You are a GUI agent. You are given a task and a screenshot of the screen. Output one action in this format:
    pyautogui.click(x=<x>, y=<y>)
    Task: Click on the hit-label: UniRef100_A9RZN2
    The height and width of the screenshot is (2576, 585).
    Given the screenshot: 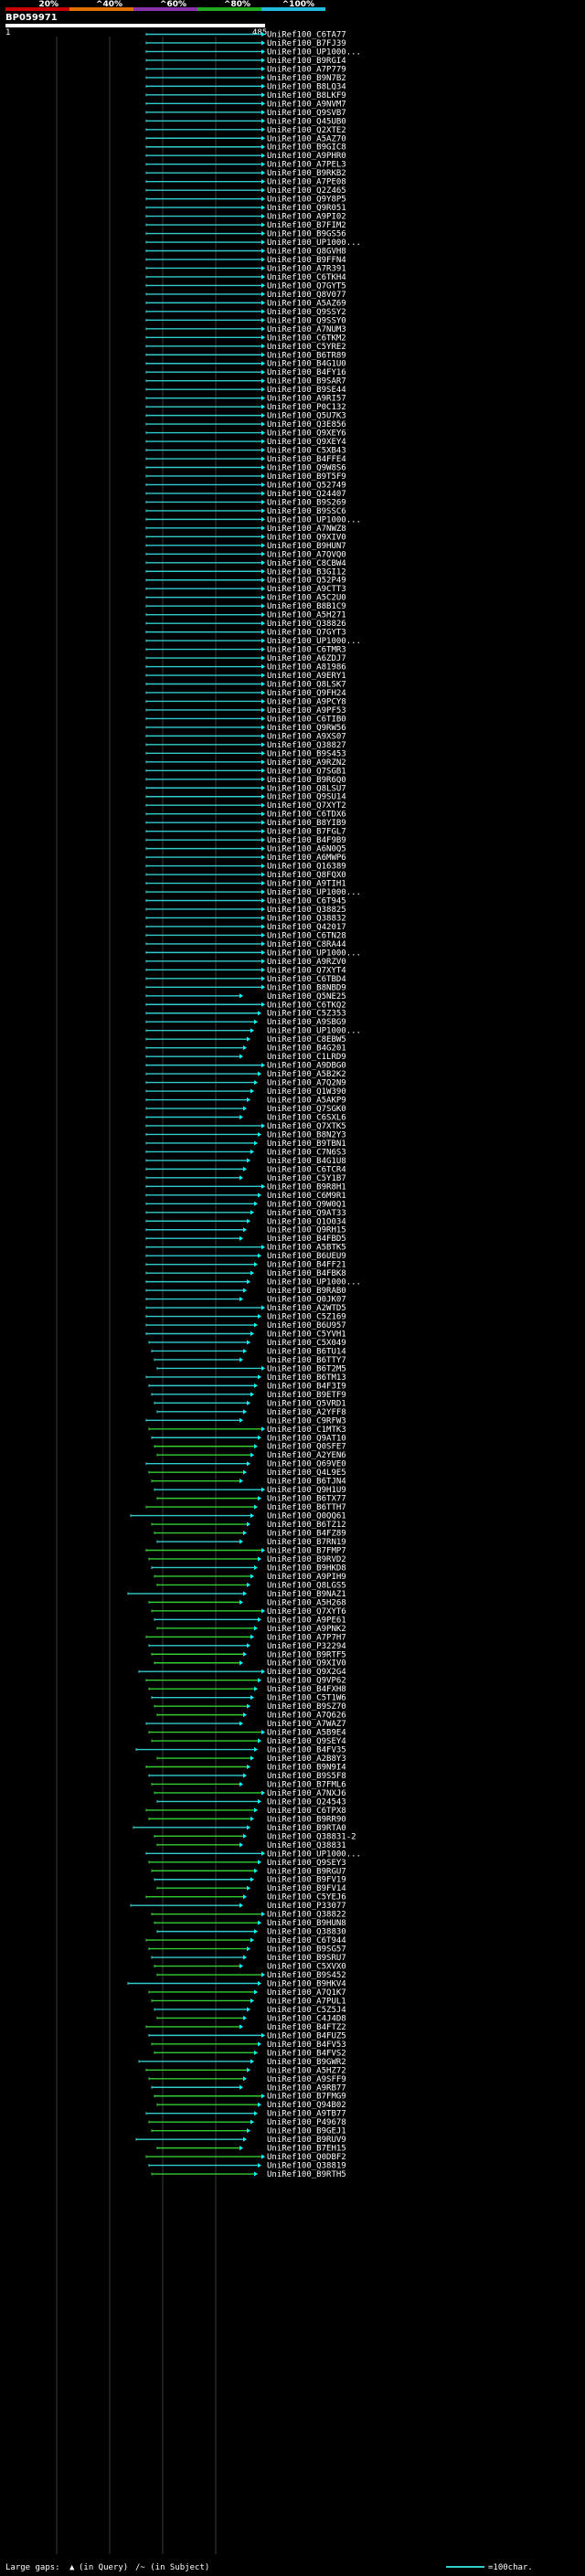 What is the action you would take?
    pyautogui.click(x=307, y=763)
    